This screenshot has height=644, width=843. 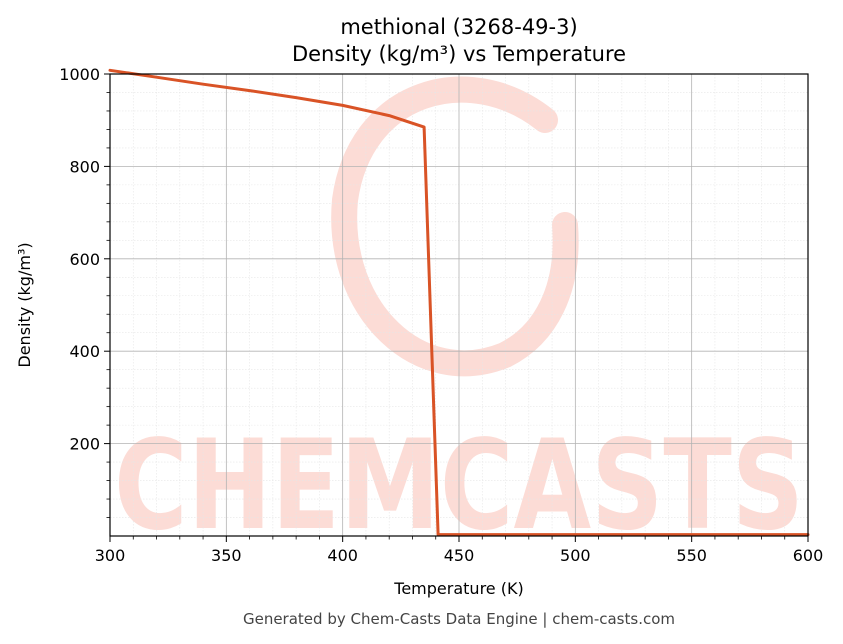 What do you see at coordinates (110, 555) in the screenshot?
I see `x-tick-label: 300` at bounding box center [110, 555].